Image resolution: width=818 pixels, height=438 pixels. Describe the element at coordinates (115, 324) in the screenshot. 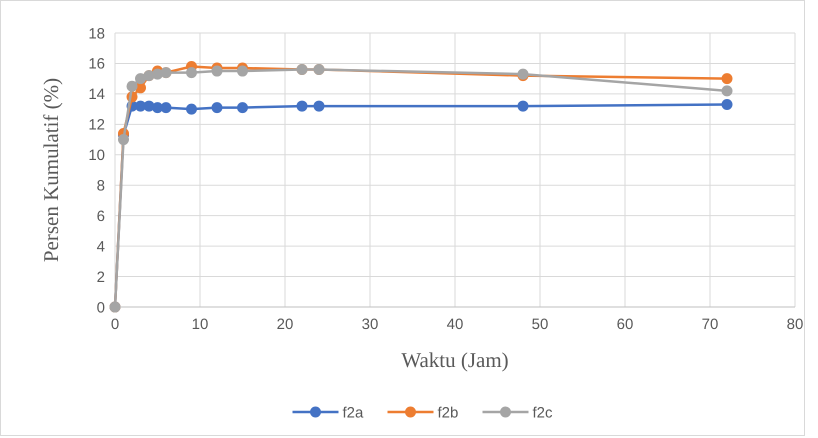

I see `x-tick-label: 0` at that location.